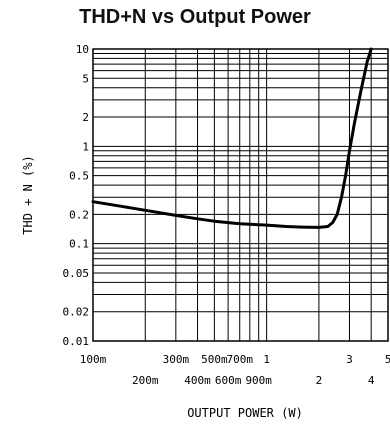 Image resolution: width=390 pixels, height=425 pixels. What do you see at coordinates (85, 117) in the screenshot?
I see `y-tick-label: 2` at bounding box center [85, 117].